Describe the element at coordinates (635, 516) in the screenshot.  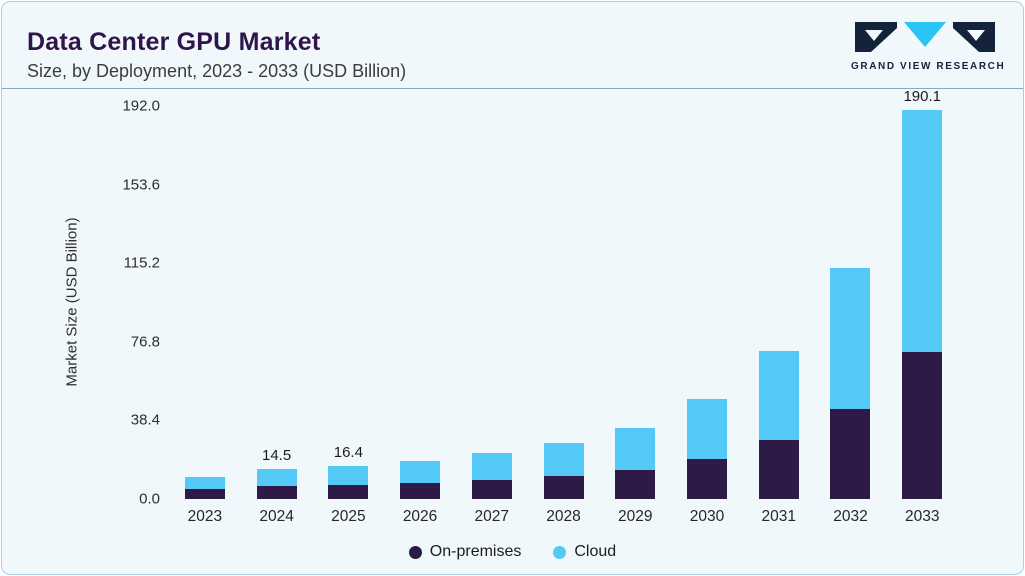
I see `x-axis-label: 2029` at that location.